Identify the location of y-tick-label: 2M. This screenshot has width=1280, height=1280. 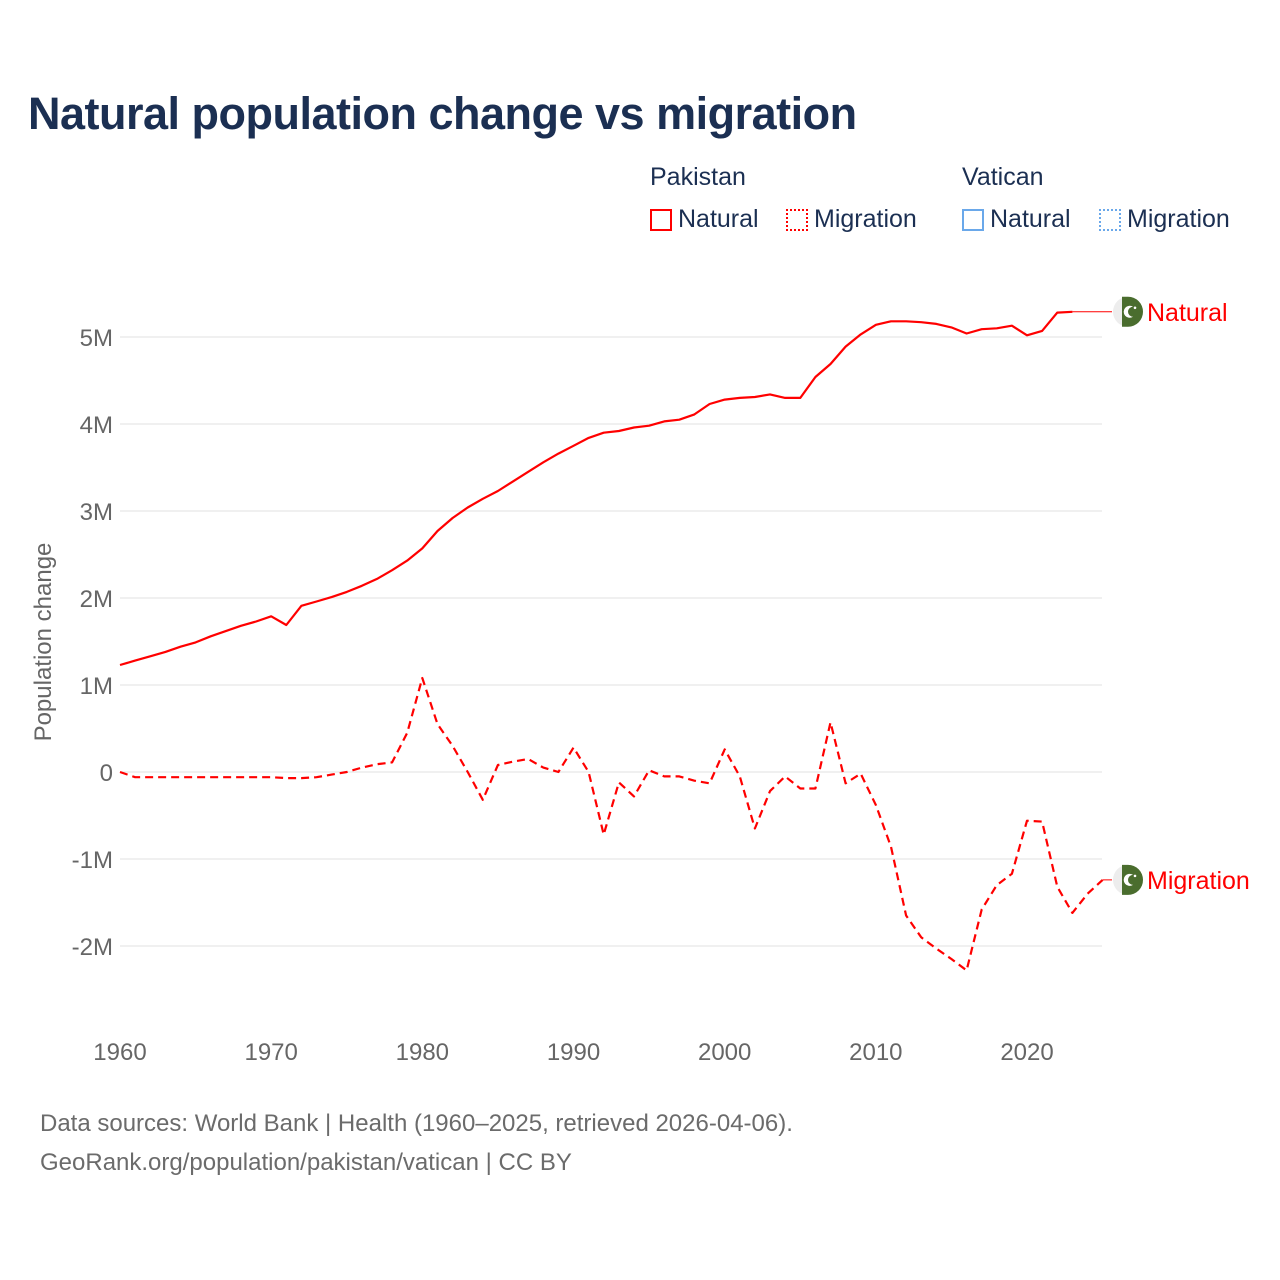
(96, 599).